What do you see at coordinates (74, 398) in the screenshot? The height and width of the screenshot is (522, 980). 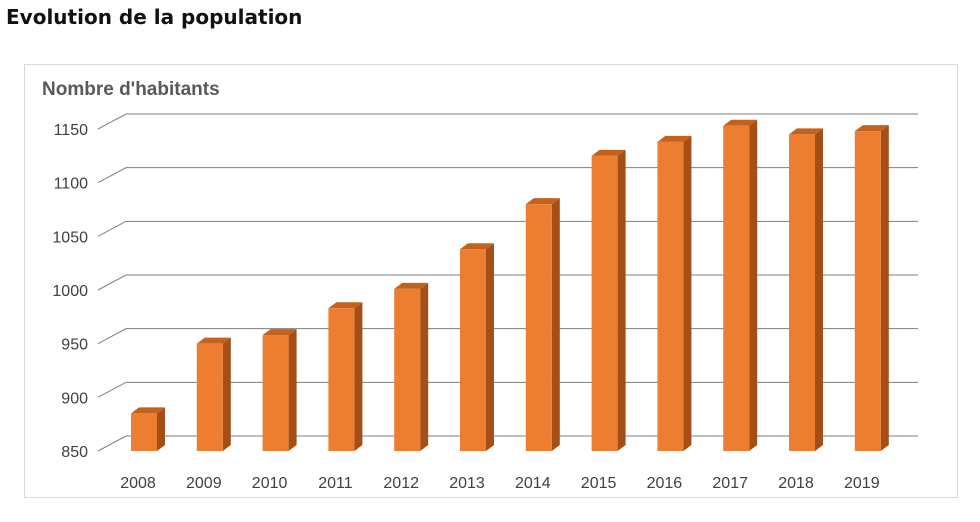 I see `y-tick-label: 900` at bounding box center [74, 398].